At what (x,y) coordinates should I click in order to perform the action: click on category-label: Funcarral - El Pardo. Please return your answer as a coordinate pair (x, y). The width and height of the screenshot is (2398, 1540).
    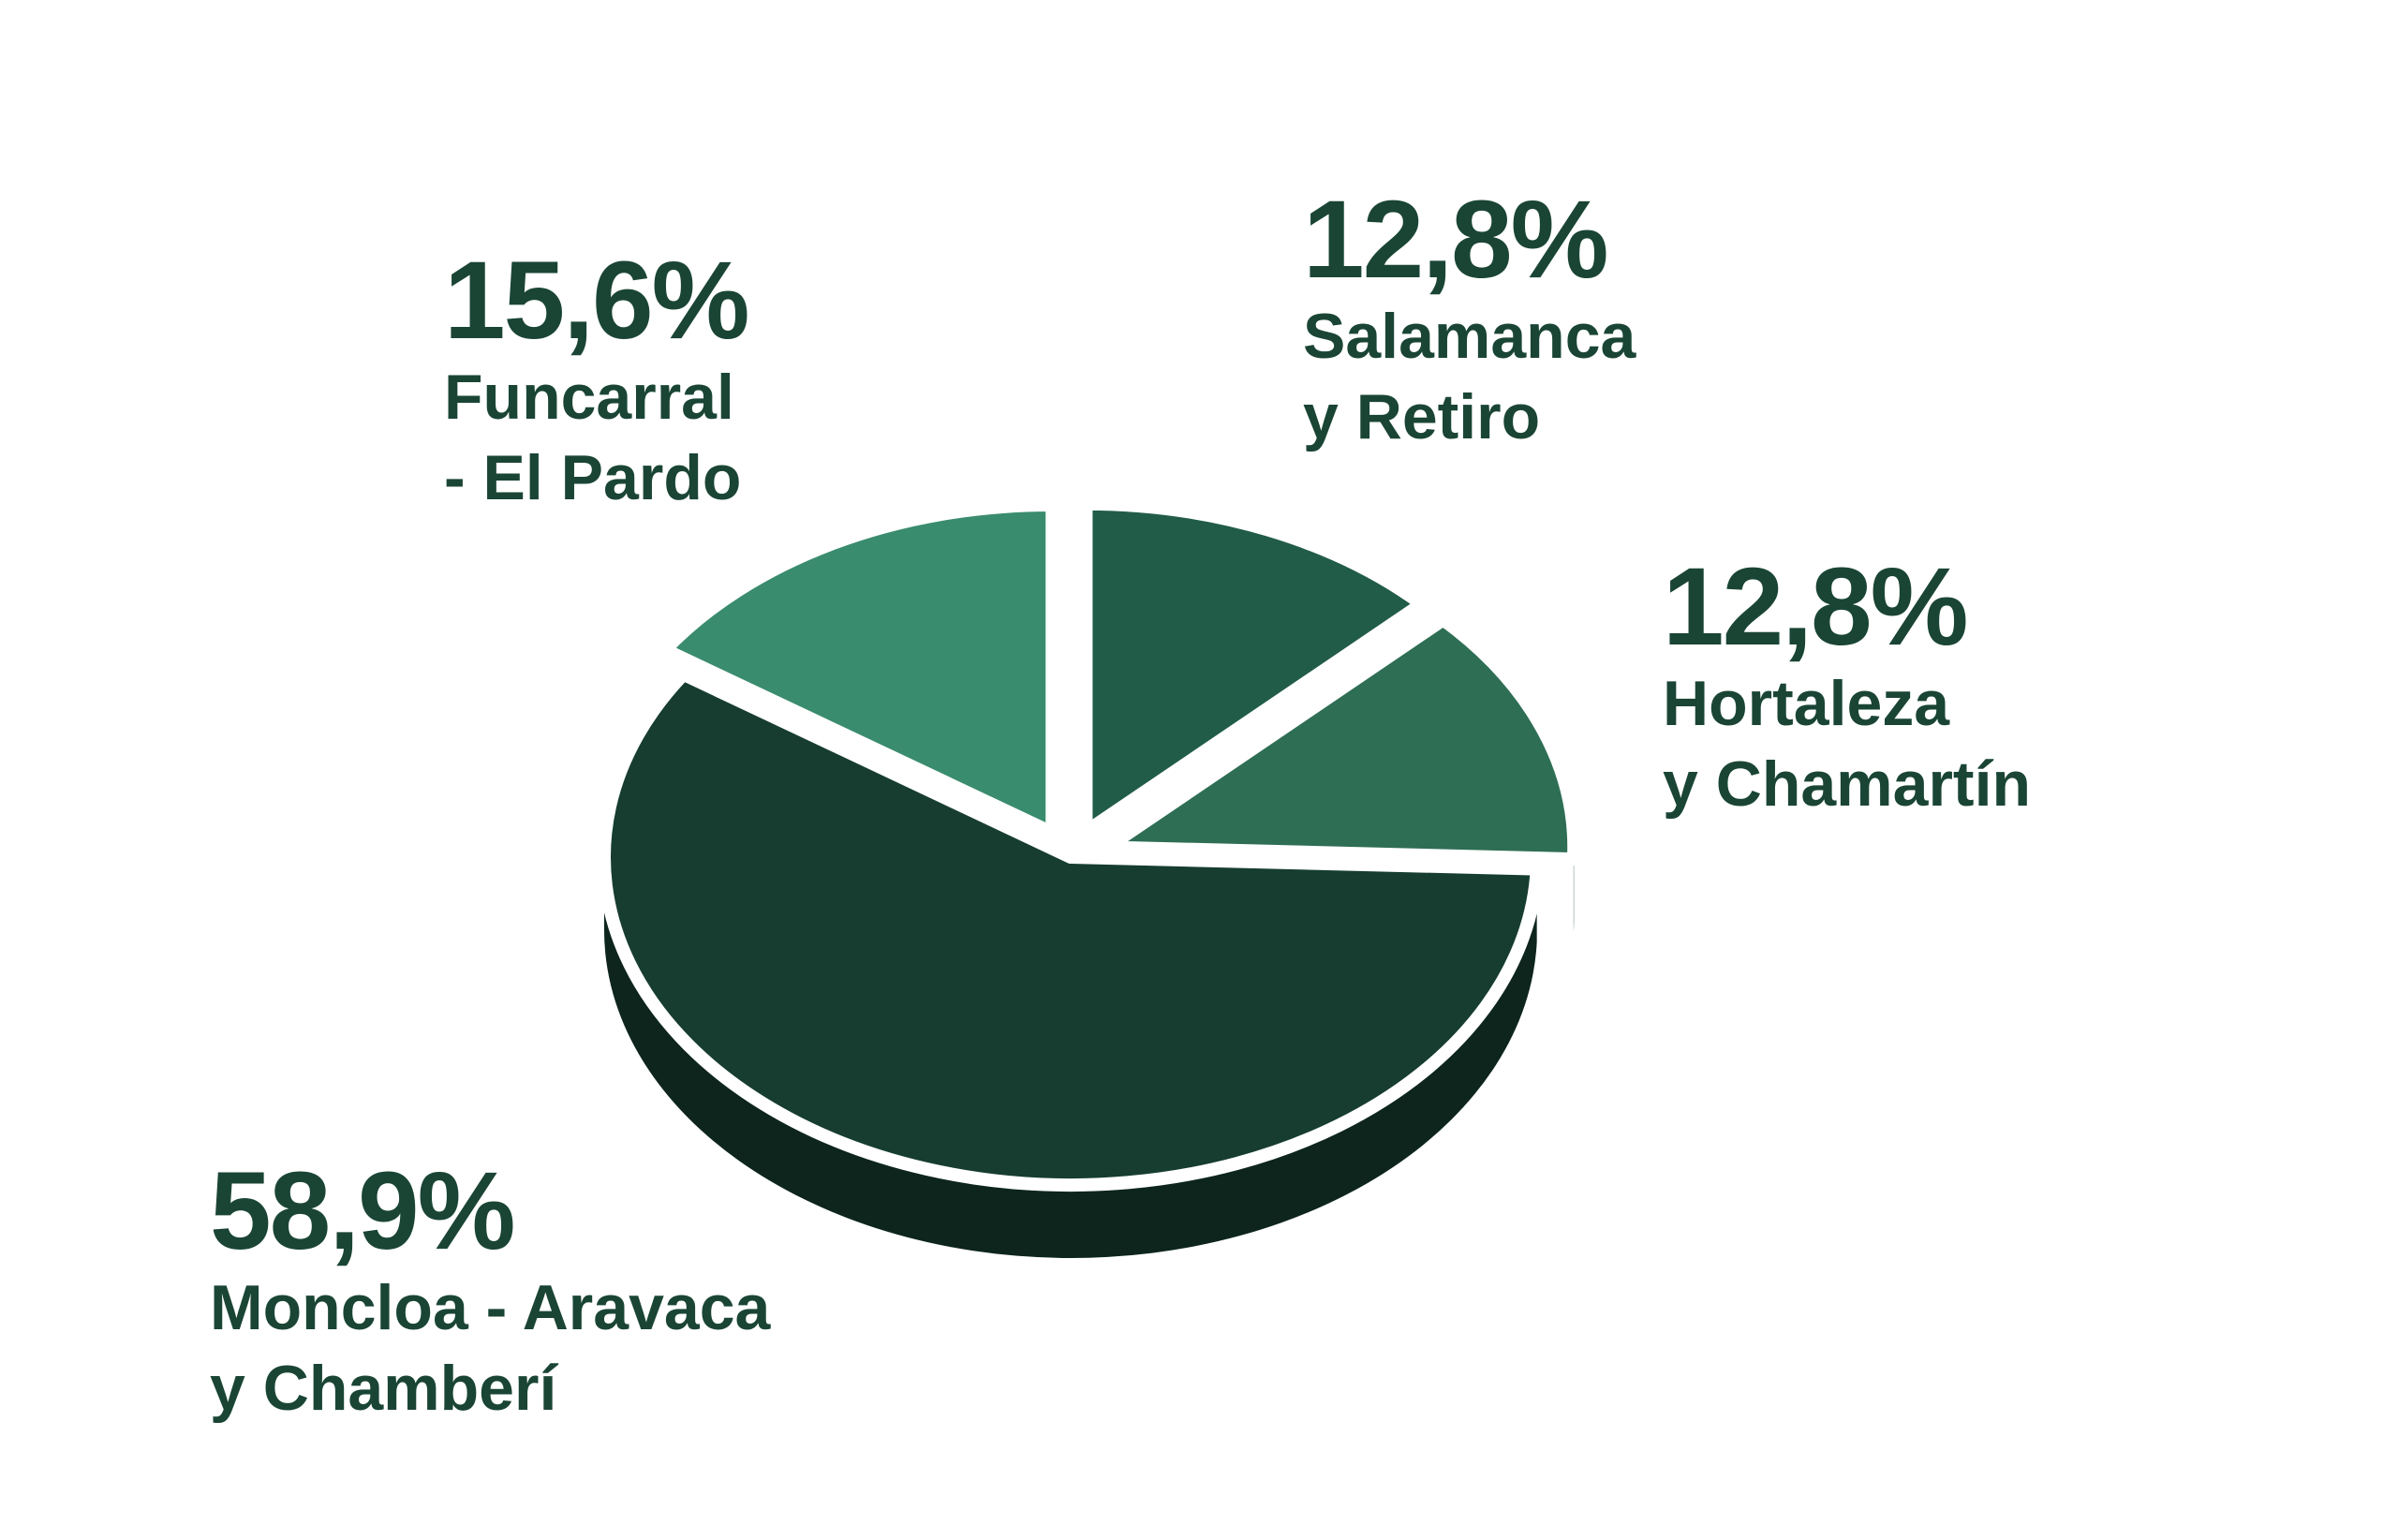
    Looking at the image, I should click on (593, 437).